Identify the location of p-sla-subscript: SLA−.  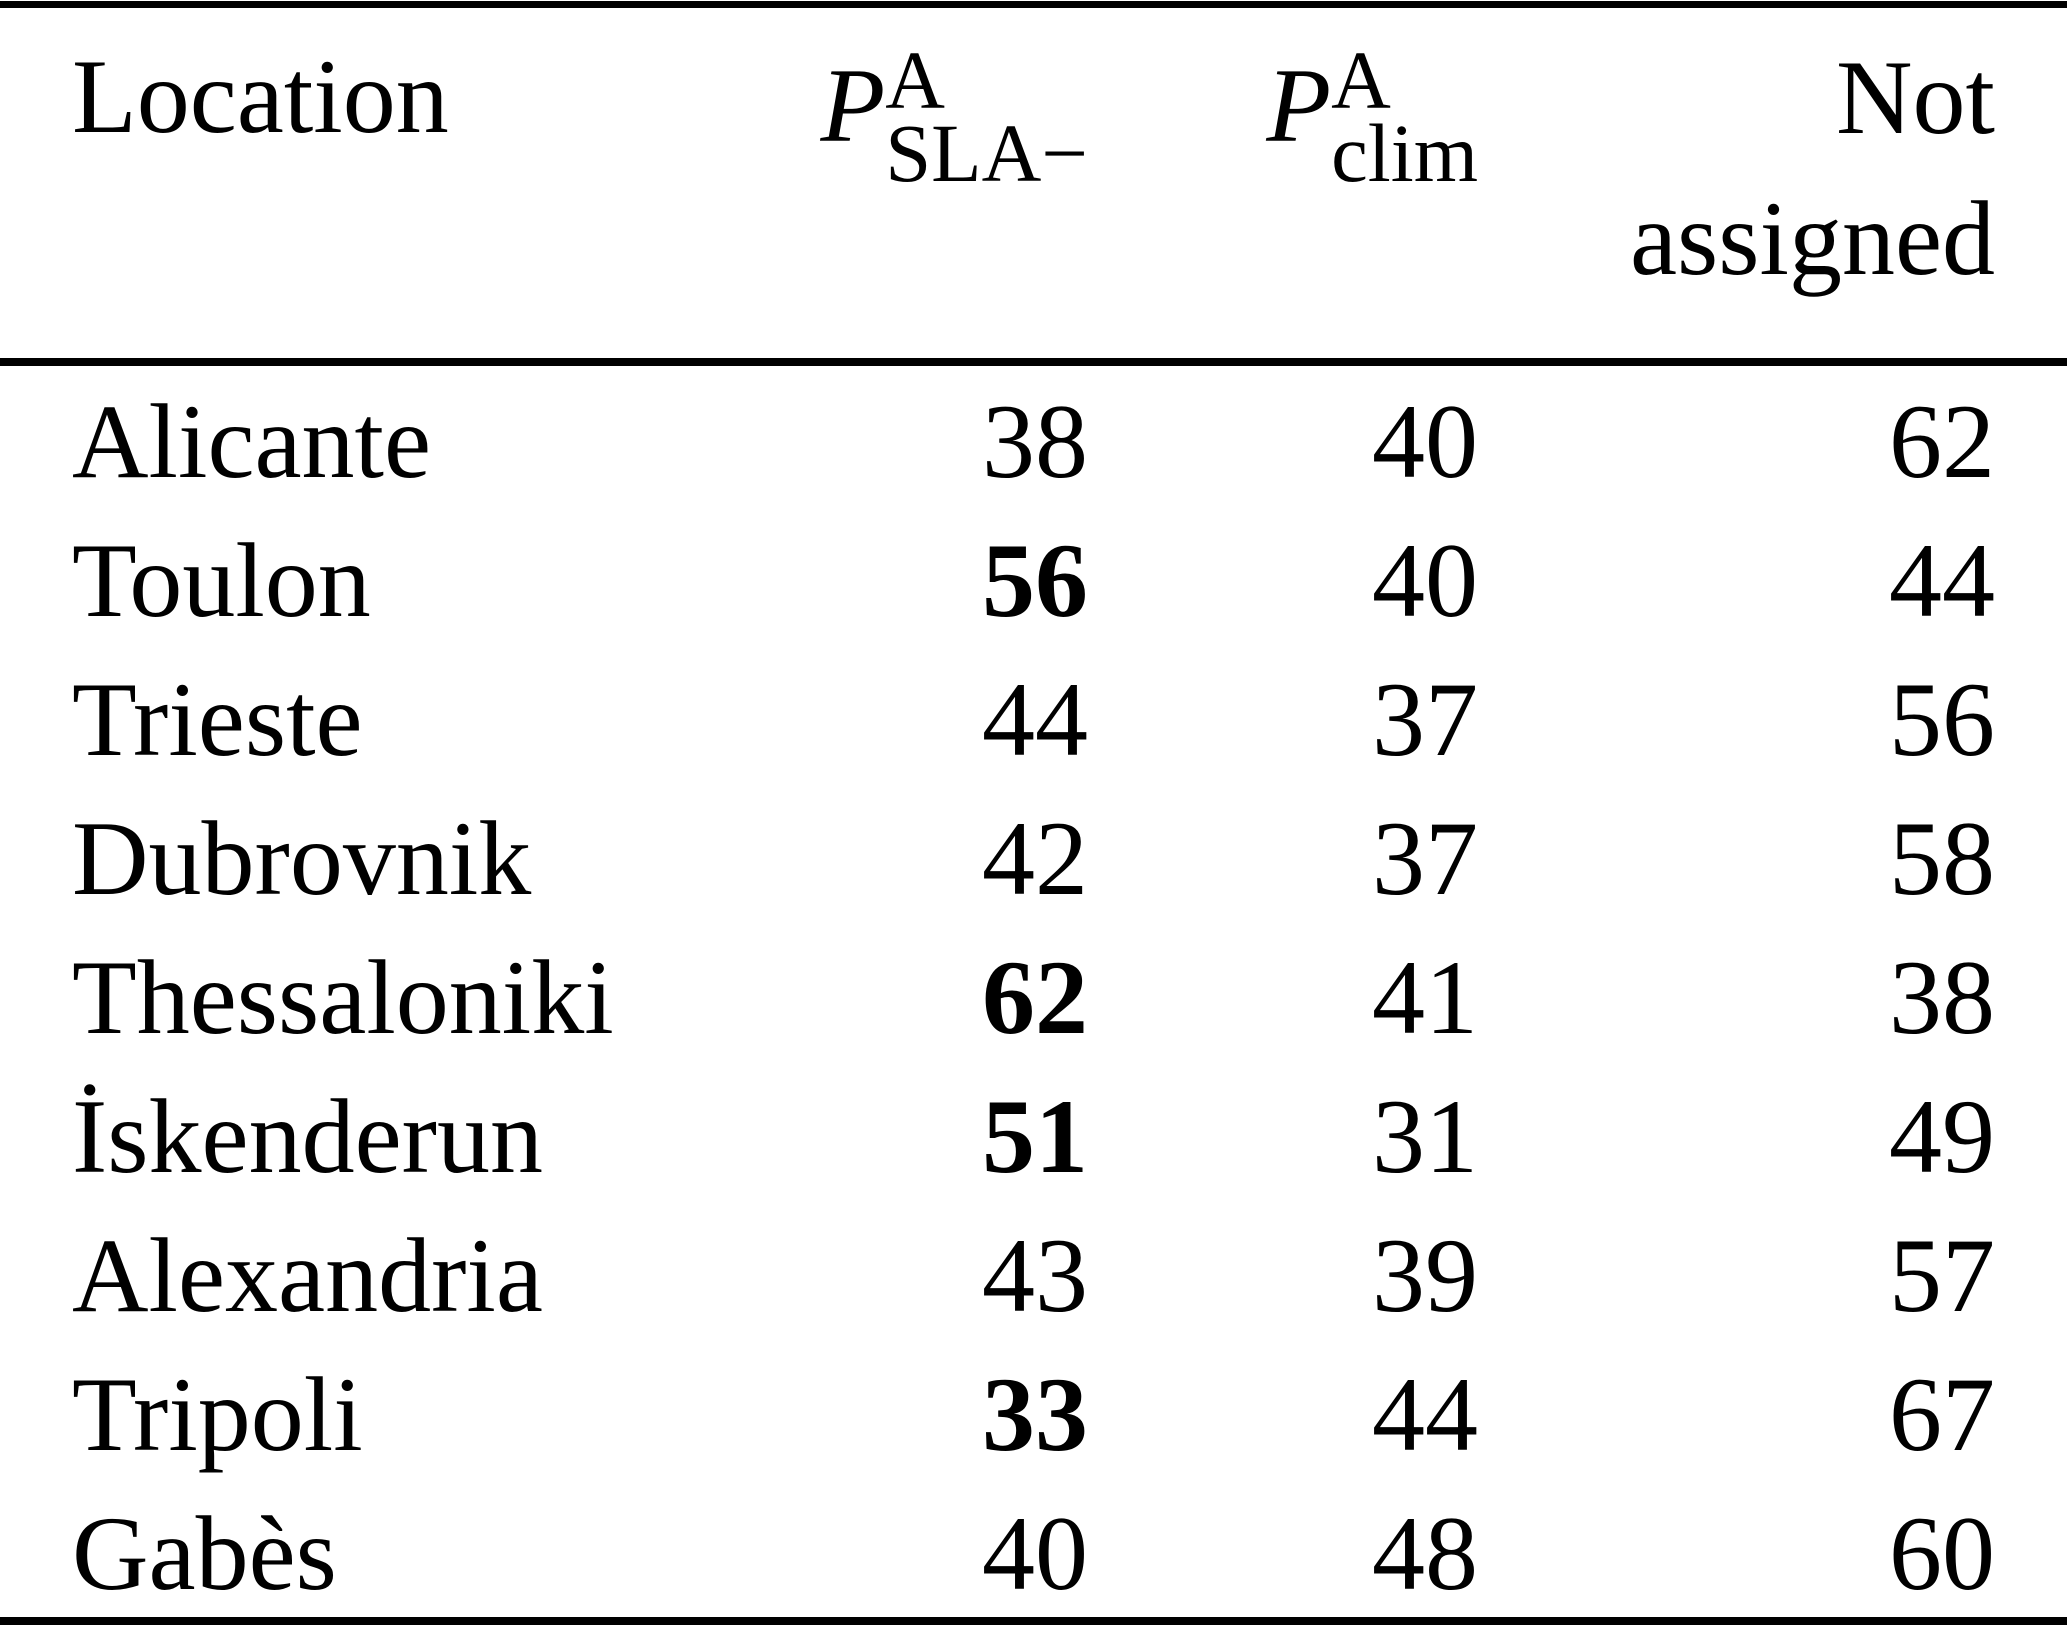
(986, 152).